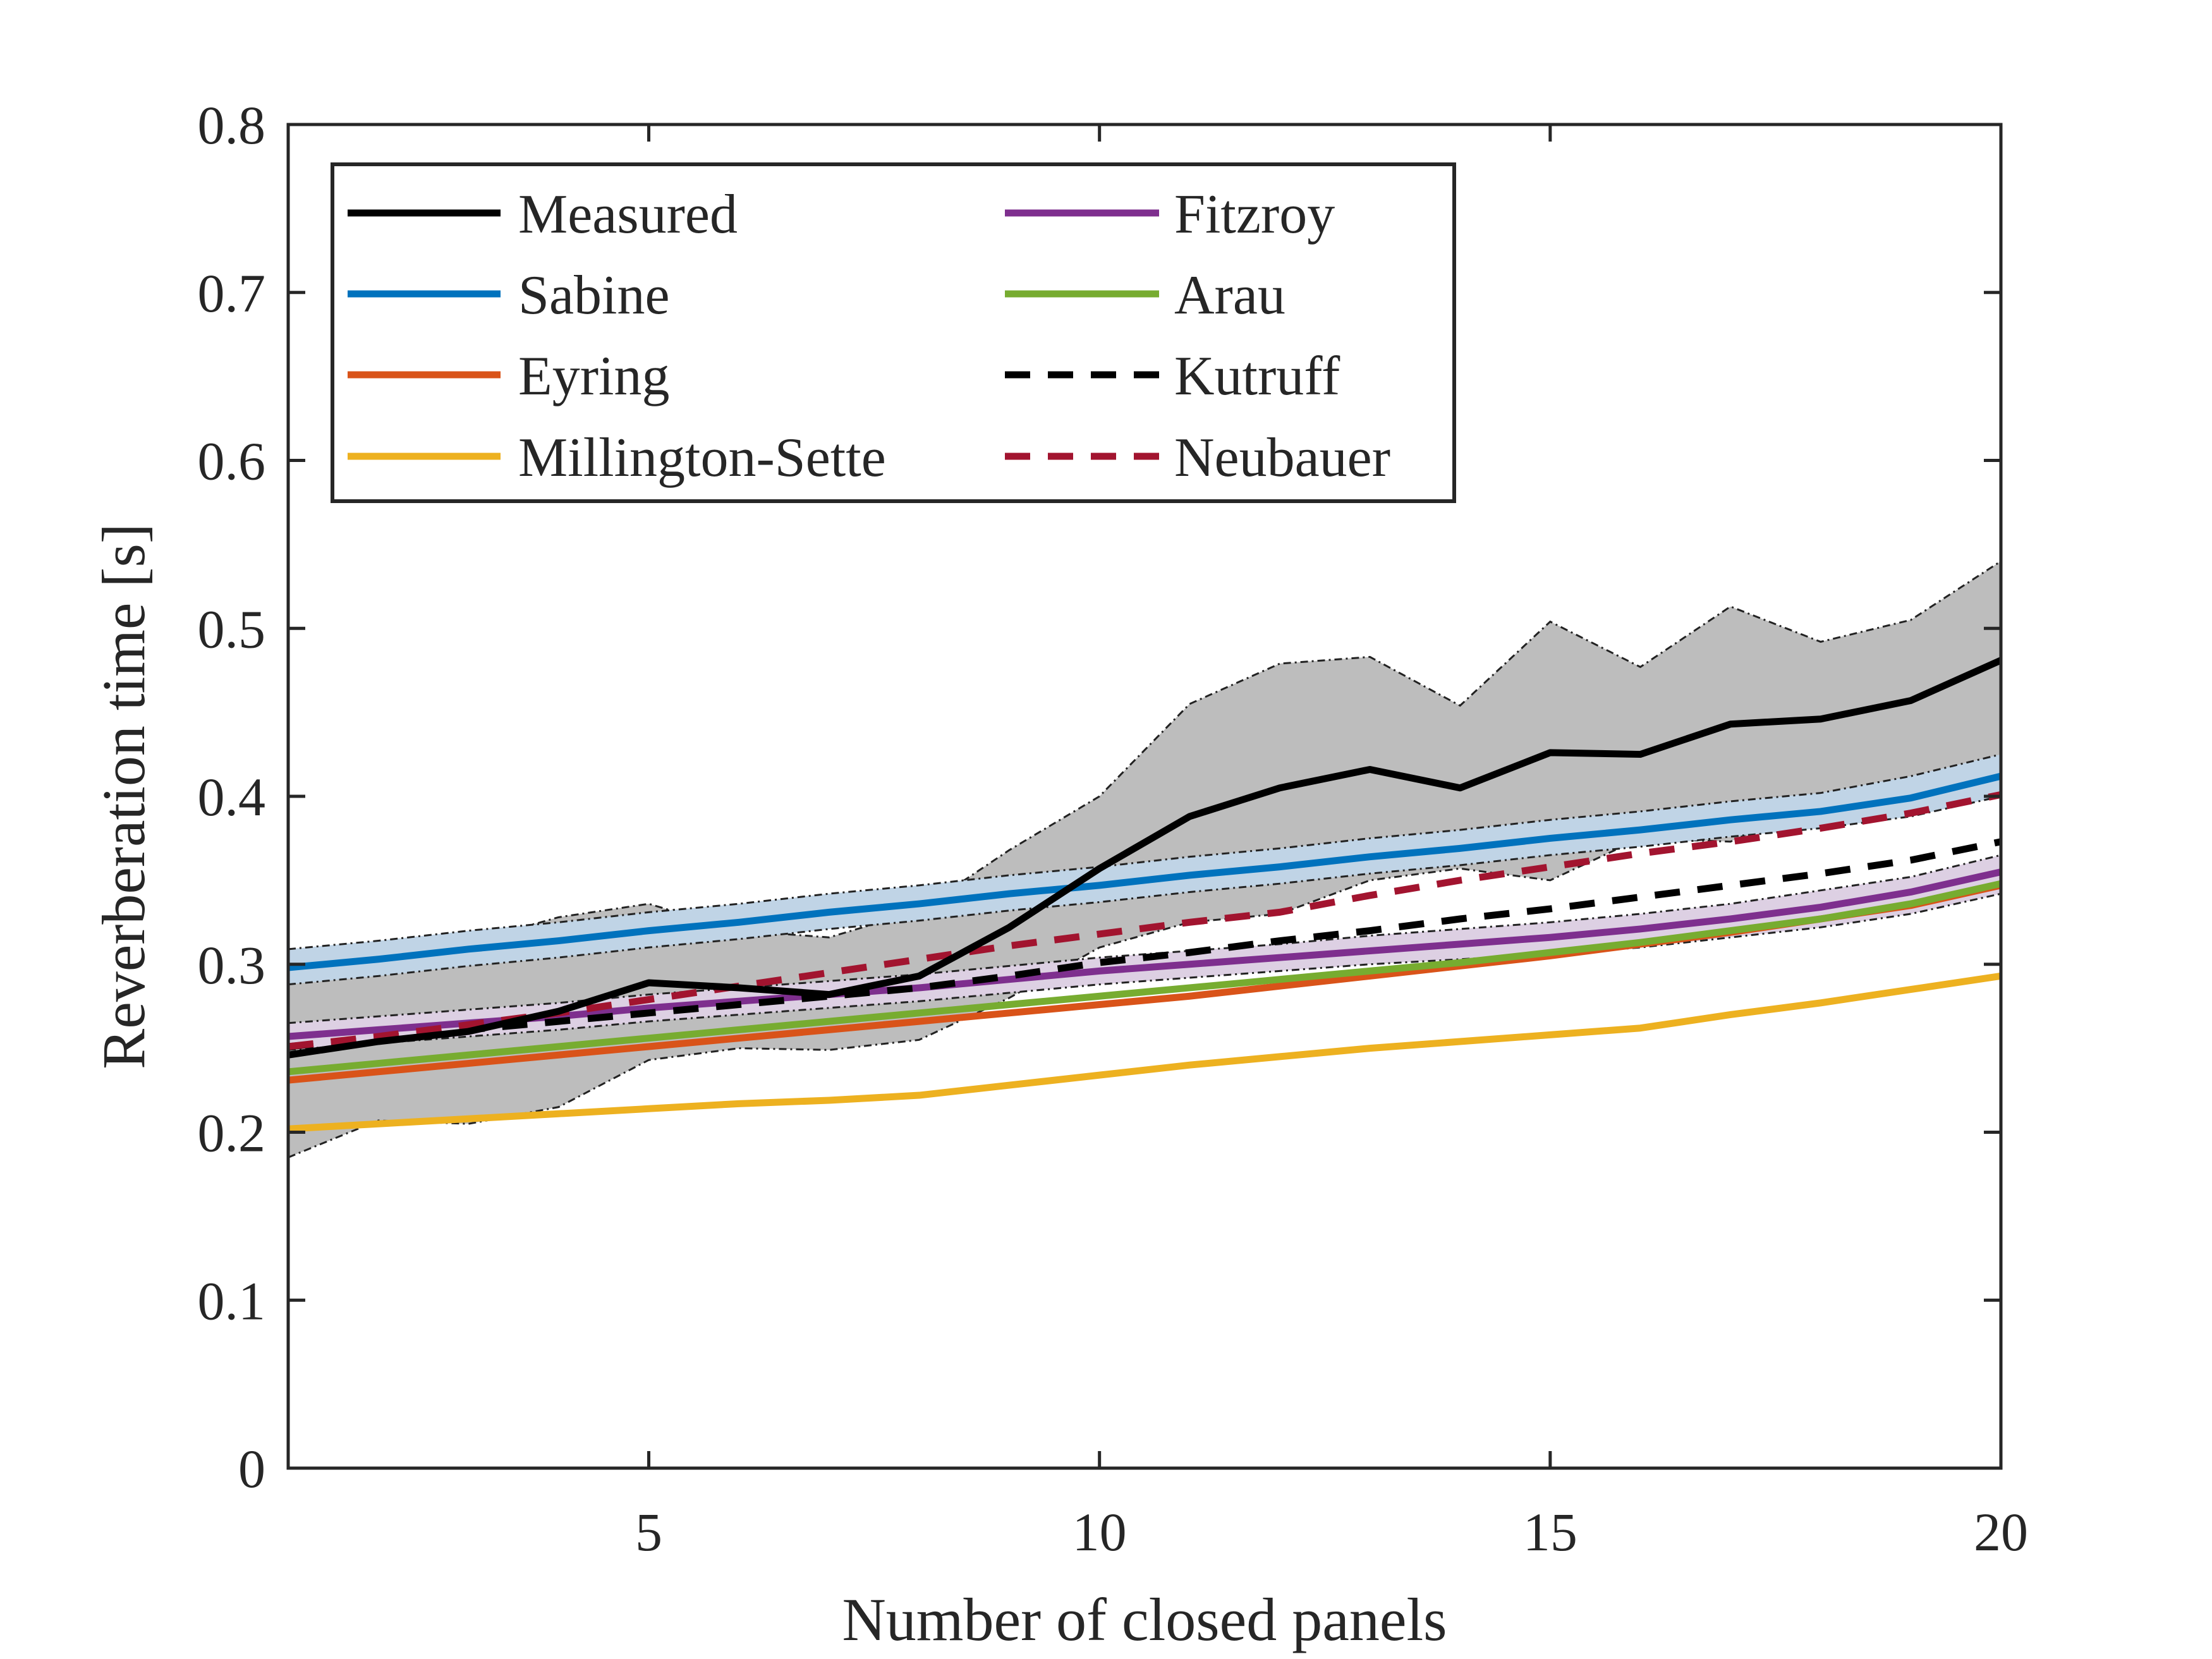  I want to click on y-tick-label: 0.5, so click(232, 629).